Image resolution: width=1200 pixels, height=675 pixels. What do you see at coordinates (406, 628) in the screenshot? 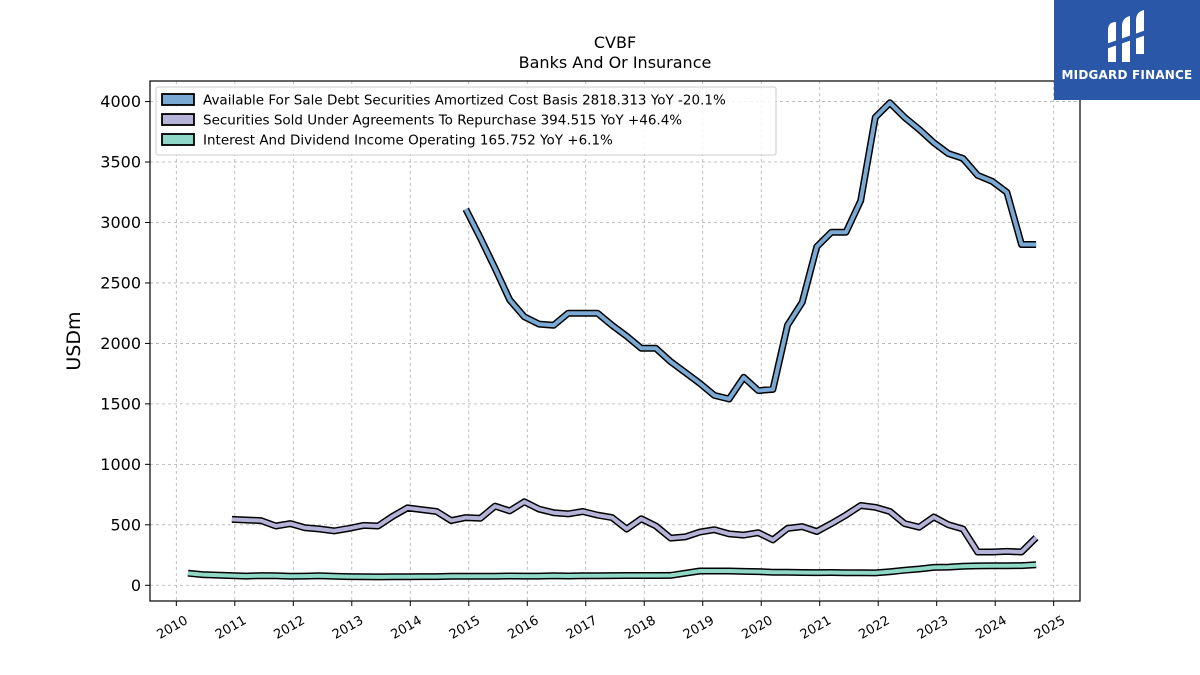
I see `x-tick-label: 2014` at bounding box center [406, 628].